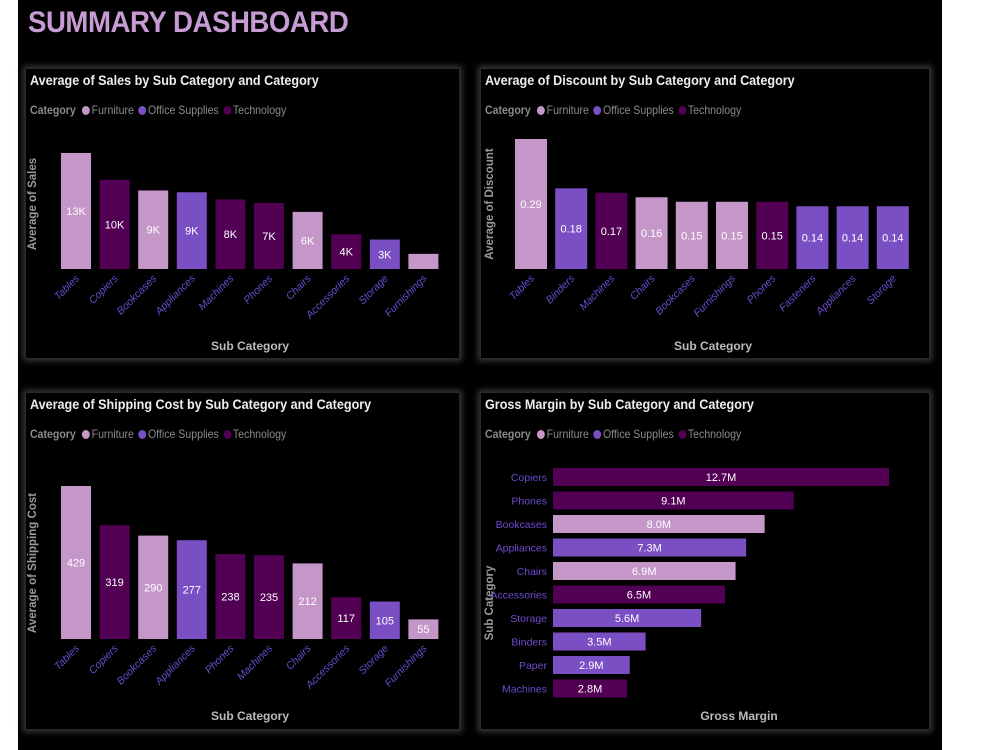 Image resolution: width=1000 pixels, height=750 pixels. I want to click on data-label: 235, so click(269, 598).